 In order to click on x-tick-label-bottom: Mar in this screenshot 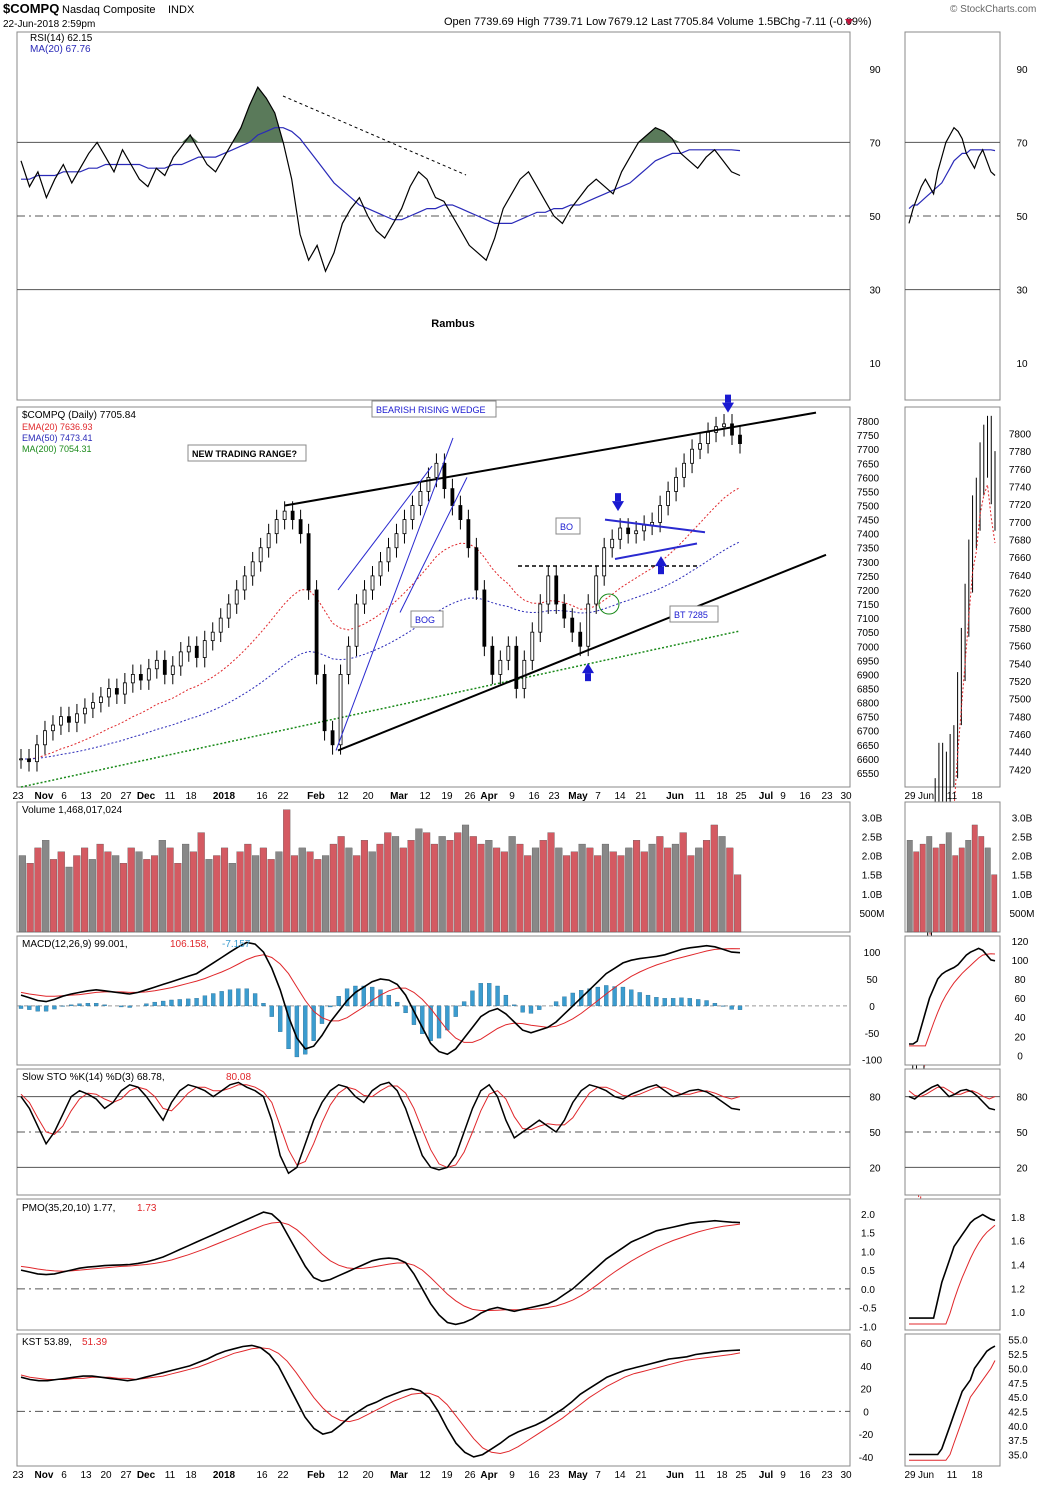, I will do `click(399, 1475)`.